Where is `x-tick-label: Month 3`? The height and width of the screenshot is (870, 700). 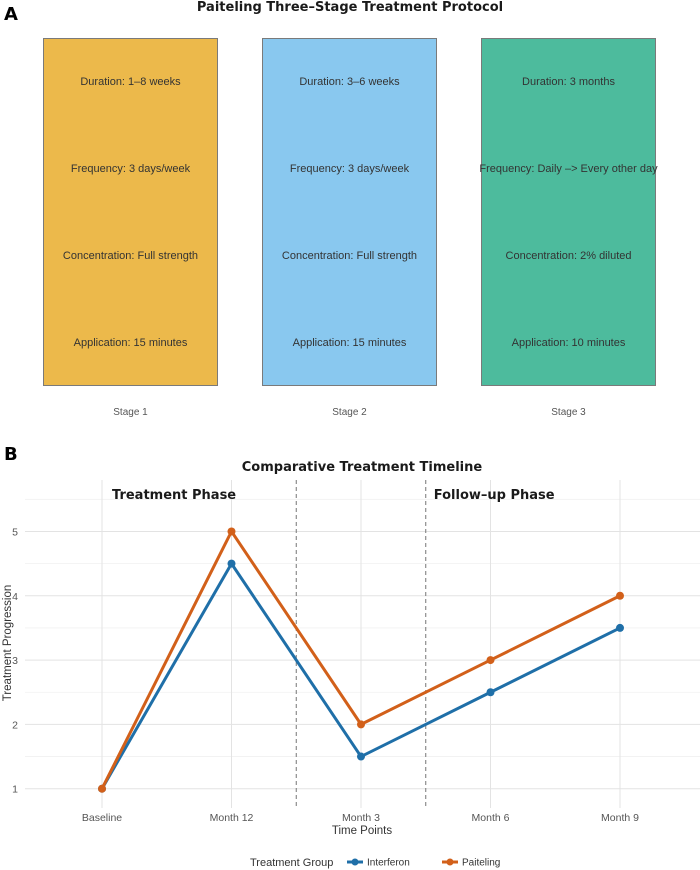 x-tick-label: Month 3 is located at coordinates (361, 818).